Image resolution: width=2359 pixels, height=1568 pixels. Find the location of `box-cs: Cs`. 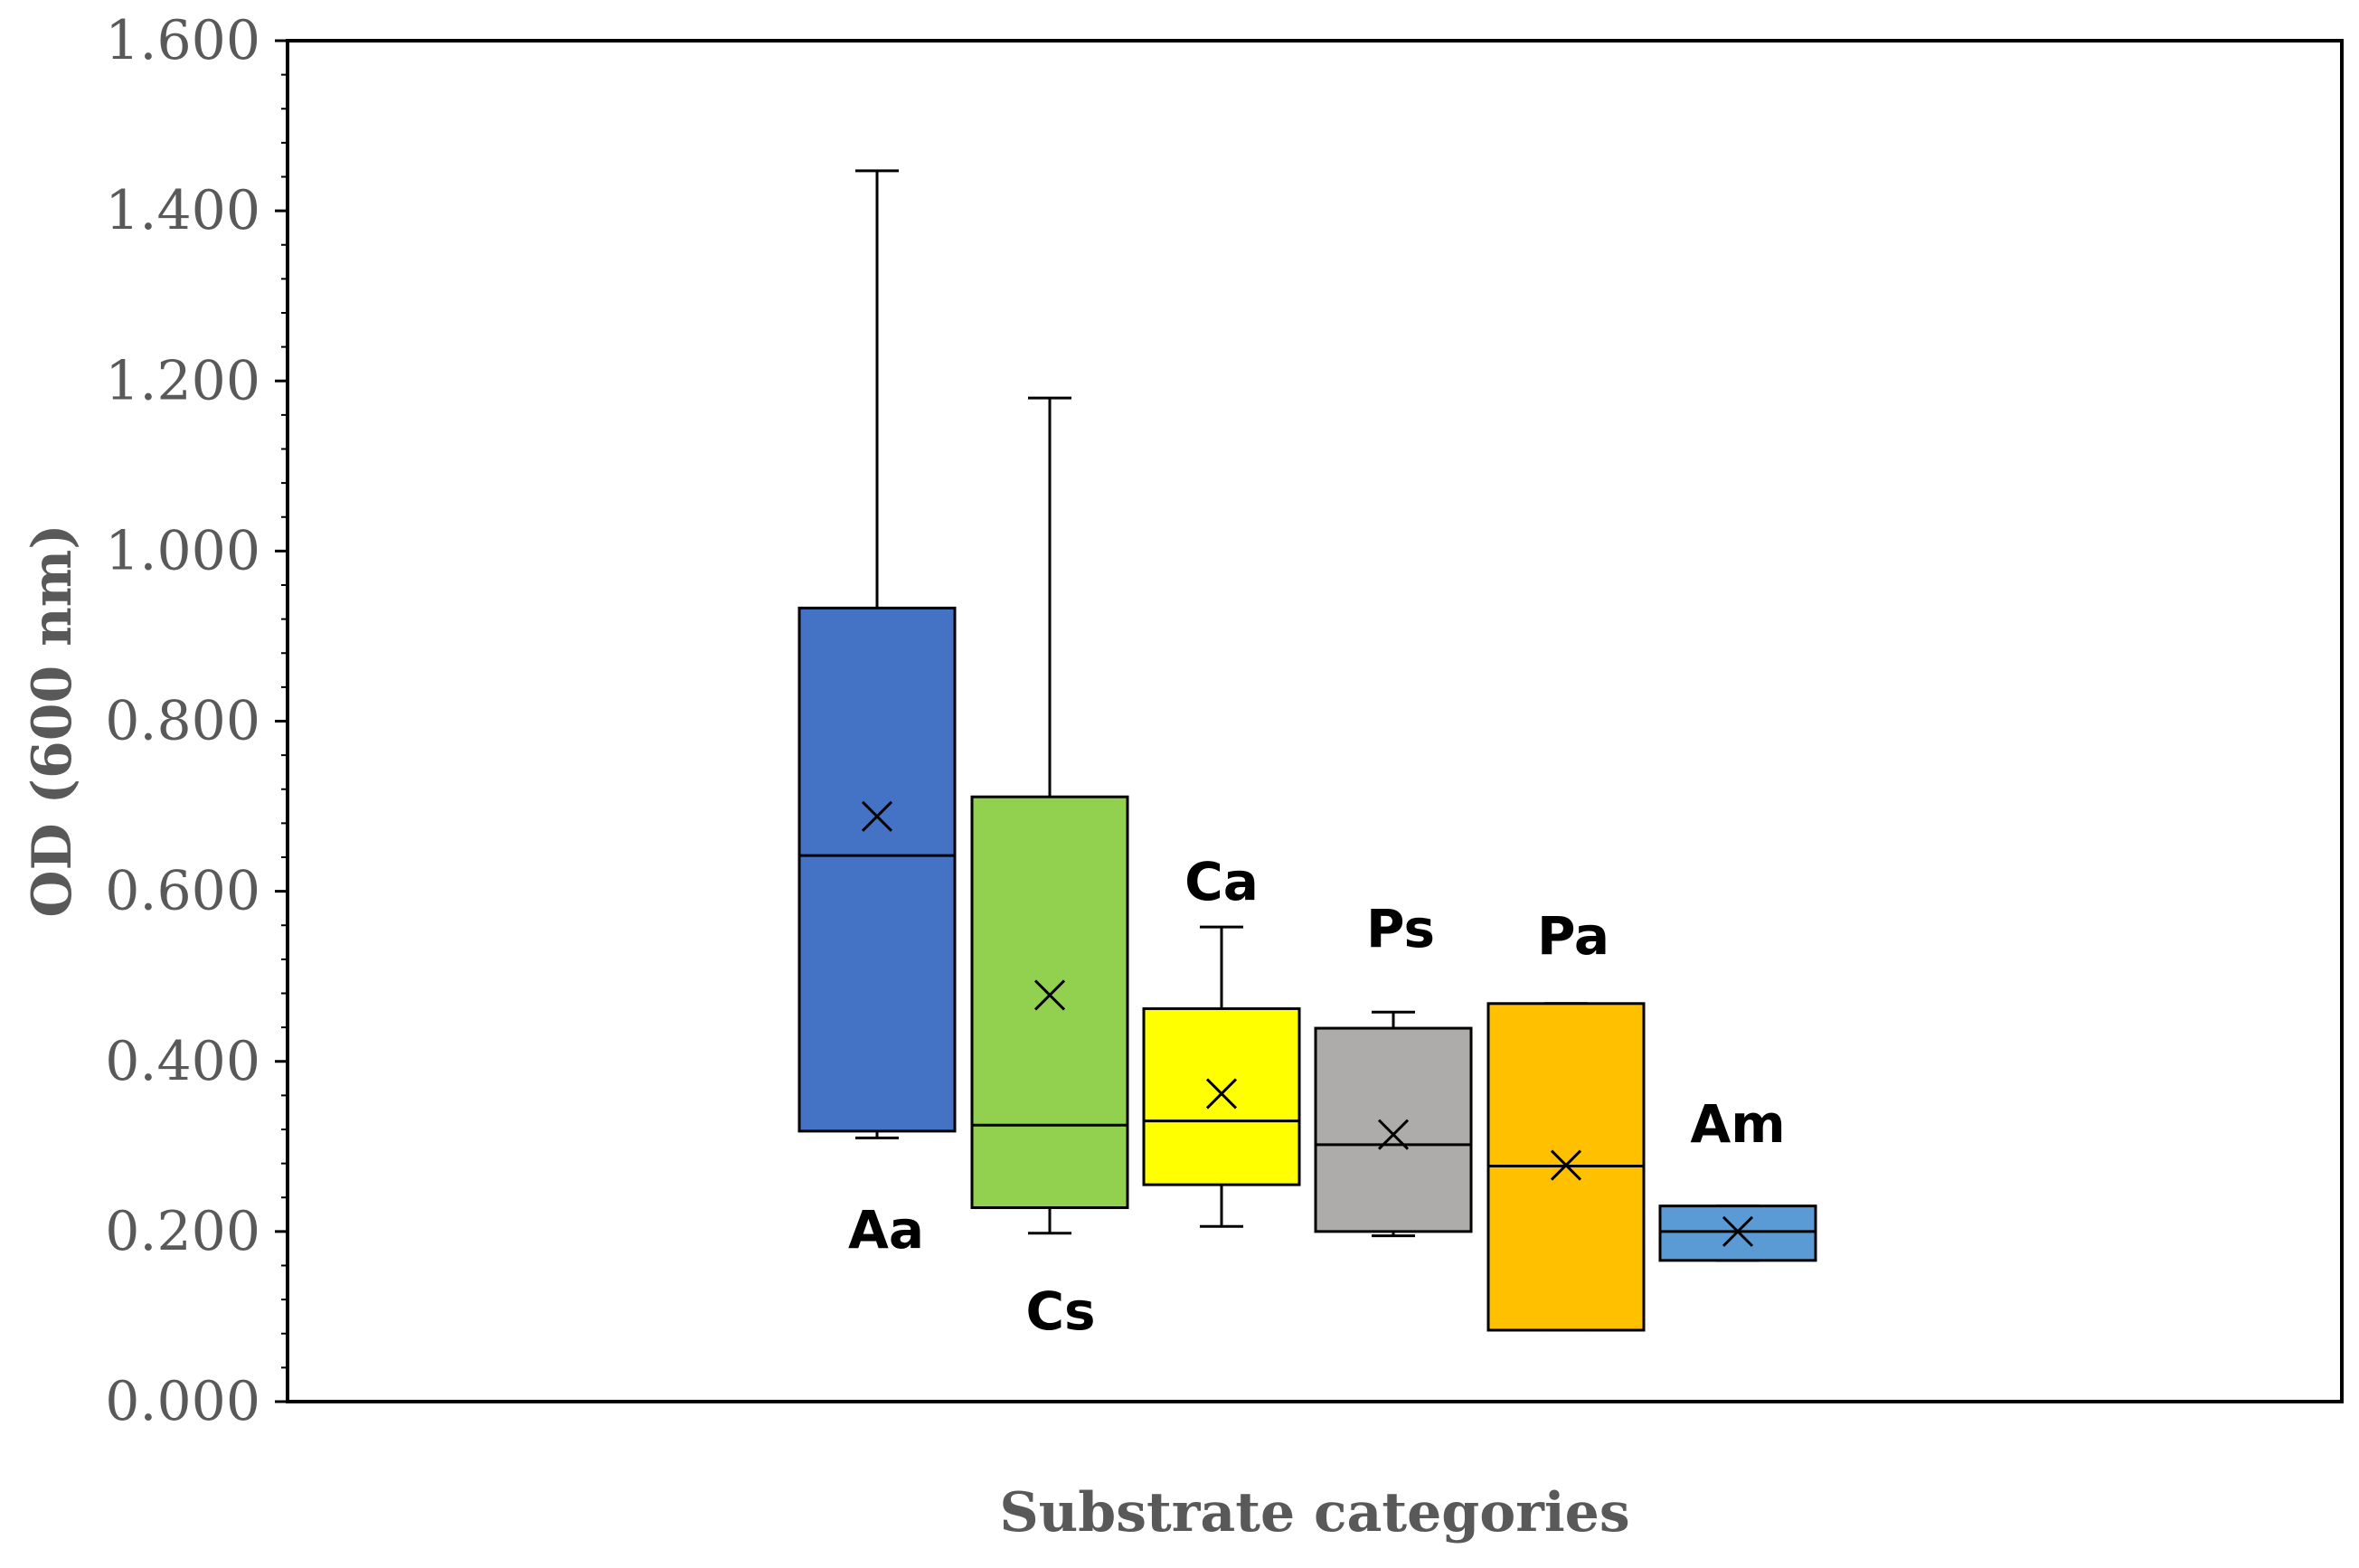

box-cs: Cs is located at coordinates (1050, 869).